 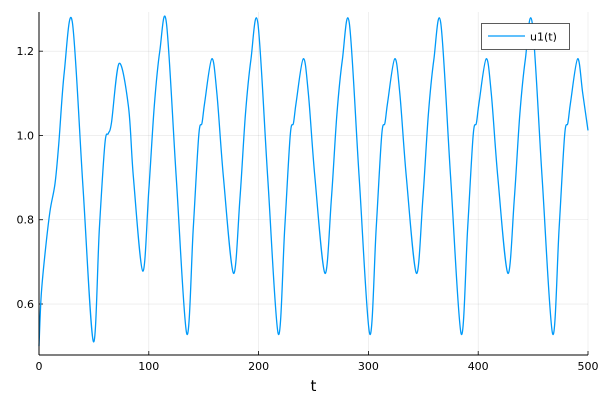 What do you see at coordinates (148, 366) in the screenshot?
I see `x-tick-label: 100` at bounding box center [148, 366].